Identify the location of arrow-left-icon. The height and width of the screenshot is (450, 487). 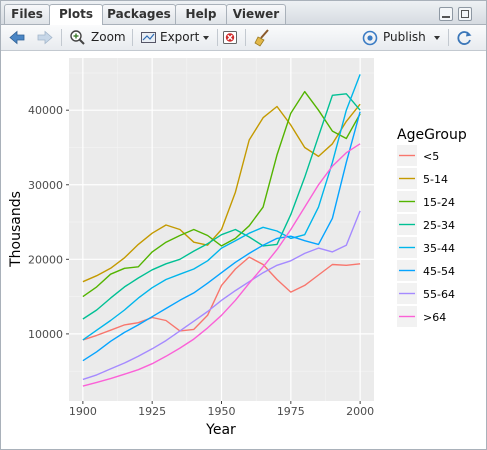
(17, 37).